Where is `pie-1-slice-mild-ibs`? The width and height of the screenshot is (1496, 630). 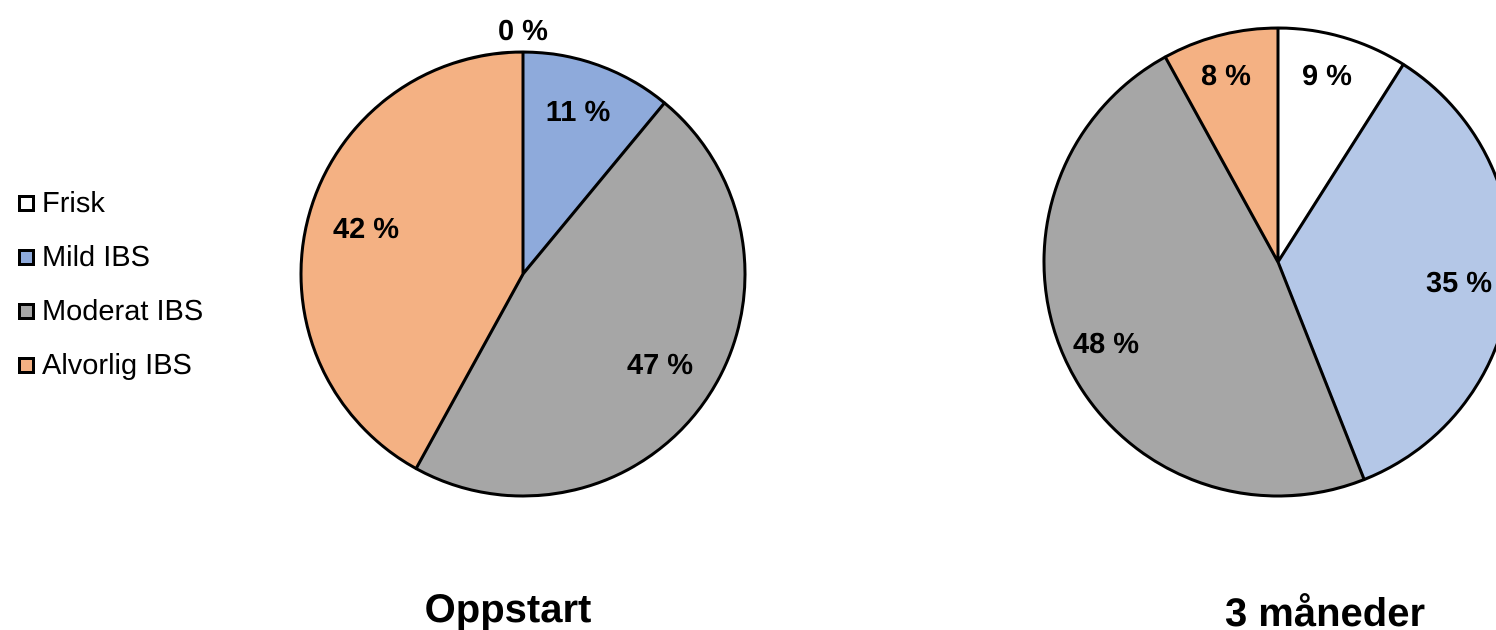
pie-1-slice-mild-ibs is located at coordinates (594, 163).